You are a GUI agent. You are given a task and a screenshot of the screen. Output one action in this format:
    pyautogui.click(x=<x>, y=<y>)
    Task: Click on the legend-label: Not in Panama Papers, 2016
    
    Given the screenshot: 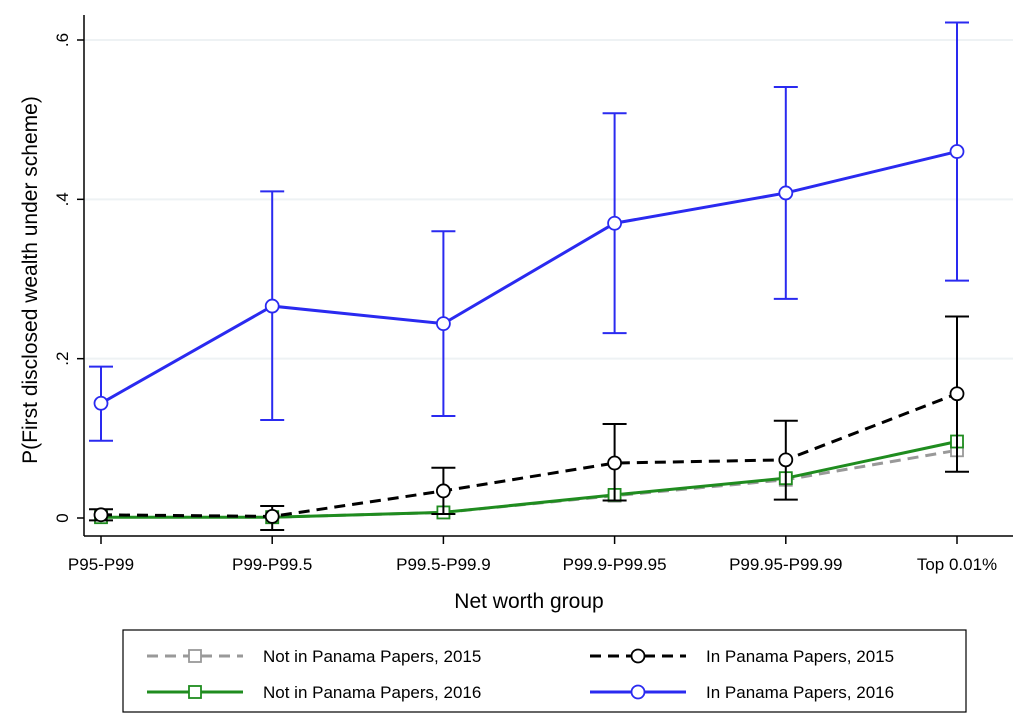 What is the action you would take?
    pyautogui.click(x=372, y=692)
    